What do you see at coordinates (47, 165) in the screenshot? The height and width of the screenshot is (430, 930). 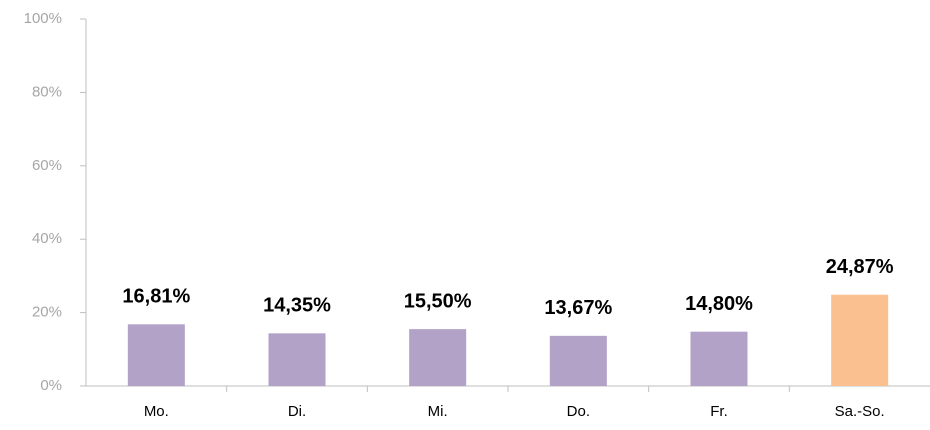 I see `y-tick-label: 60%` at bounding box center [47, 165].